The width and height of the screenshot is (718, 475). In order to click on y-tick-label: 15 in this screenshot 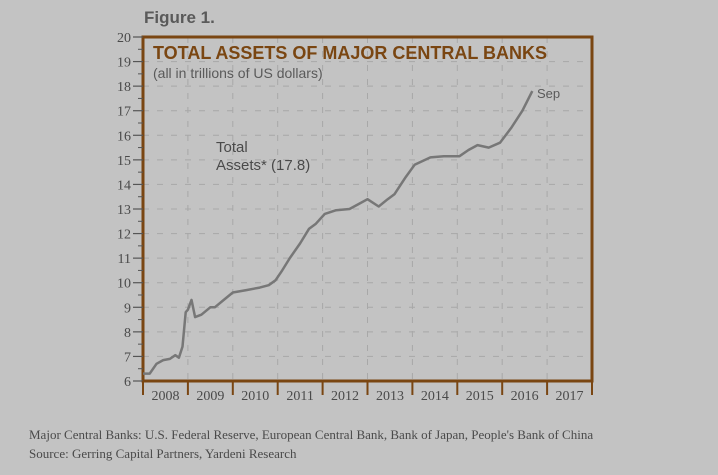, I will do `click(124, 161)`.